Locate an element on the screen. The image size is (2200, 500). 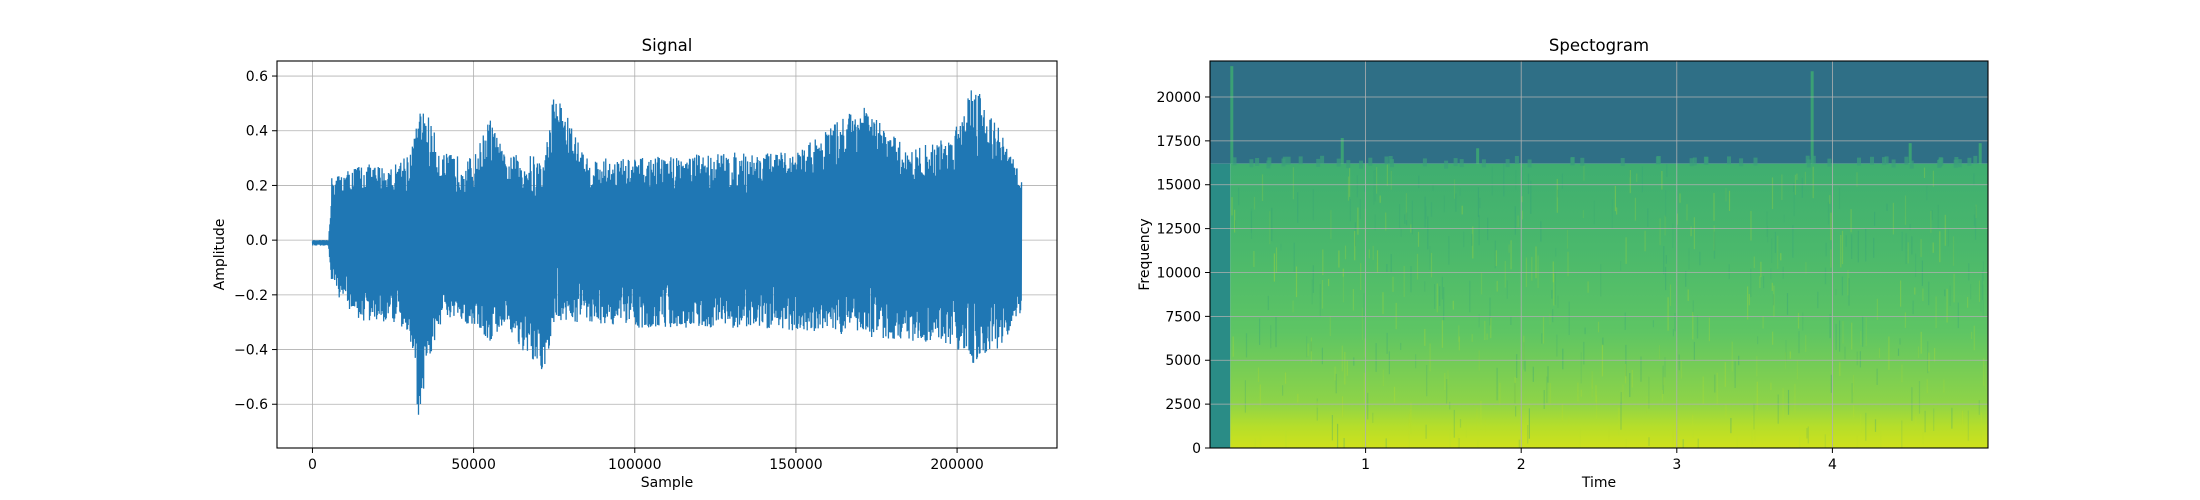
spectrogram-y-ticks: 0 2500 5000 7500 10000 12500 15000 17500 20000 is located at coordinates (1183, 273).